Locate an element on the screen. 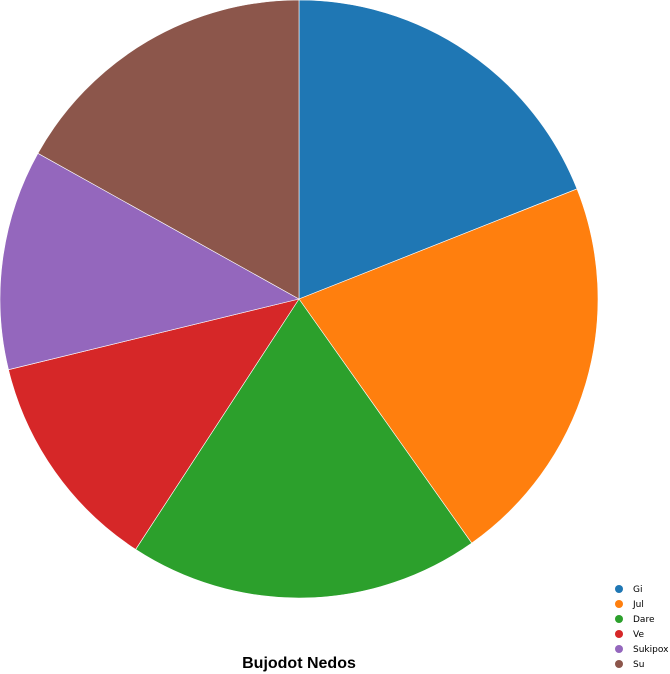 The image size is (670, 674). legend-label-ve: Ve is located at coordinates (638, 635).